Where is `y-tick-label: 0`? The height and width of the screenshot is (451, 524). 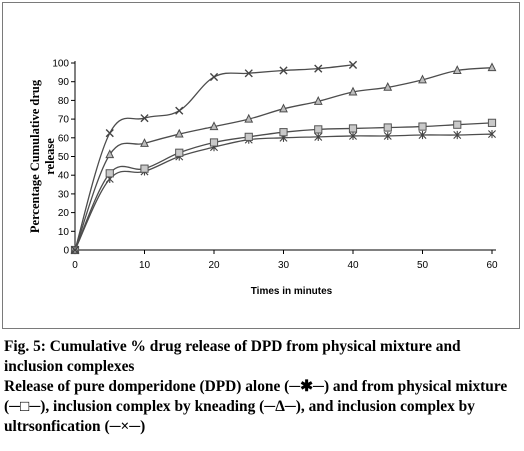 y-tick-label: 0 is located at coordinates (66, 251).